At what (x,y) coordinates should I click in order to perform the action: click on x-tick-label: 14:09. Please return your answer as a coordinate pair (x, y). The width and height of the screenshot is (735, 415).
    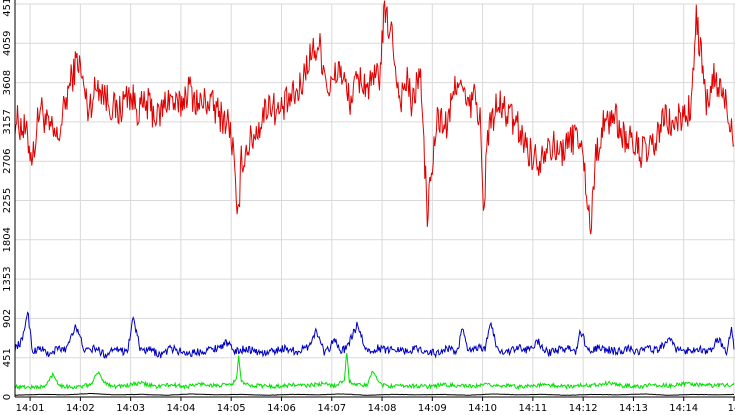
    Looking at the image, I should click on (432, 408).